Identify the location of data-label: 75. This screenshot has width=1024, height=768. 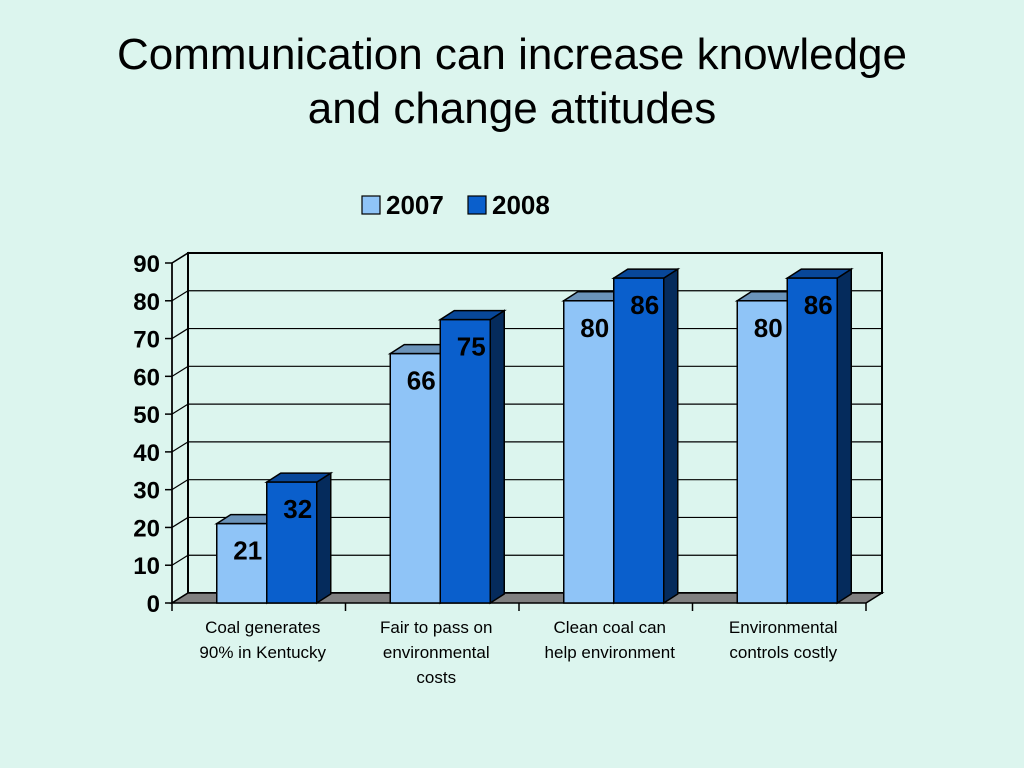
(471, 347).